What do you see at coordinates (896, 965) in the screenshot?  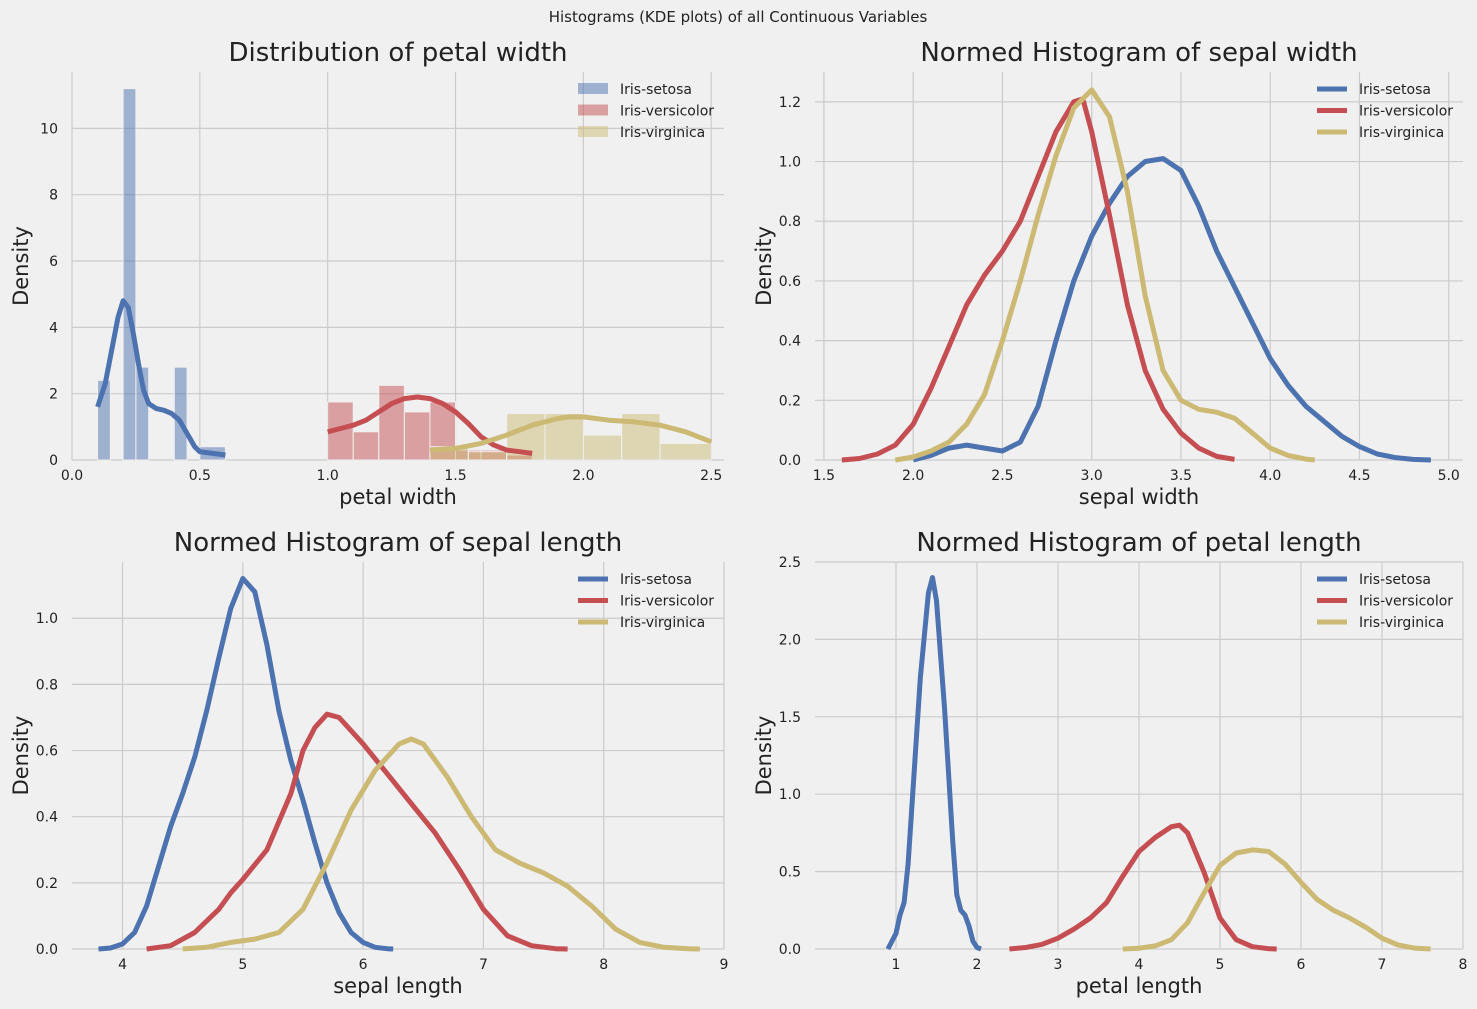 I see `x-tick-label: 1` at bounding box center [896, 965].